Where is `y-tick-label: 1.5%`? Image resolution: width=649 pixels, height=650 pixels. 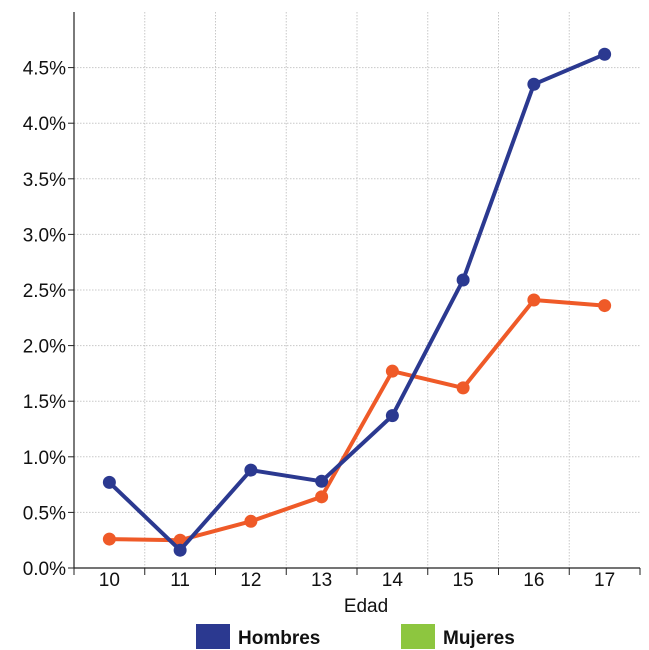 y-tick-label: 1.5% is located at coordinates (44, 402).